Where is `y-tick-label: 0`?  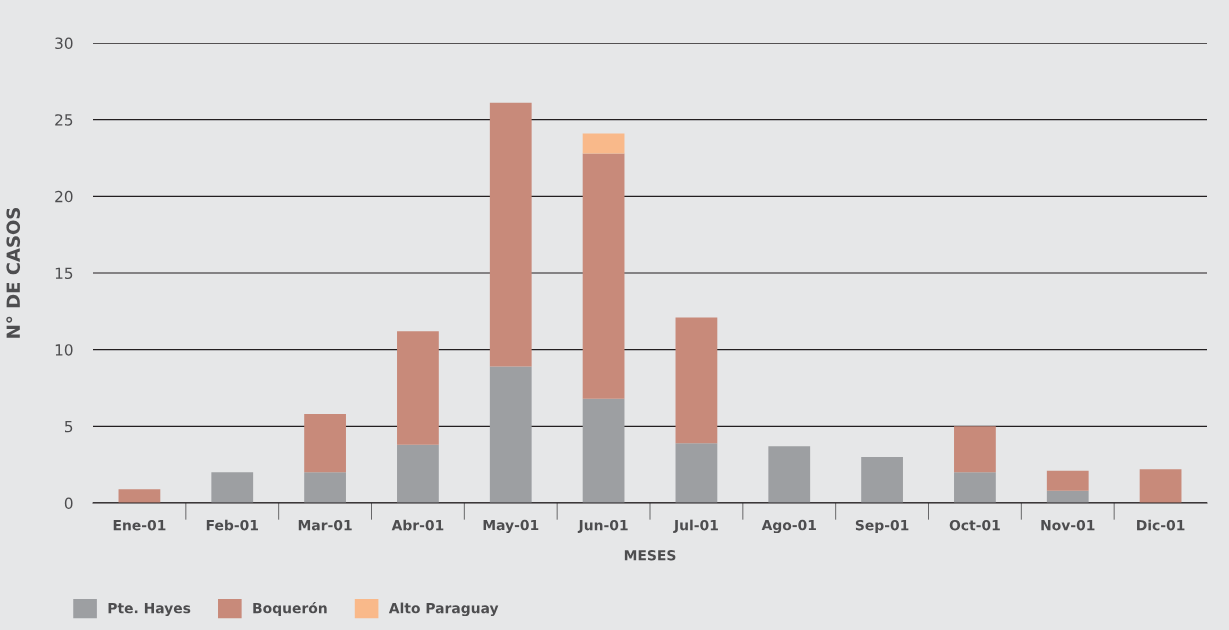
y-tick-label: 0 is located at coordinates (68, 503).